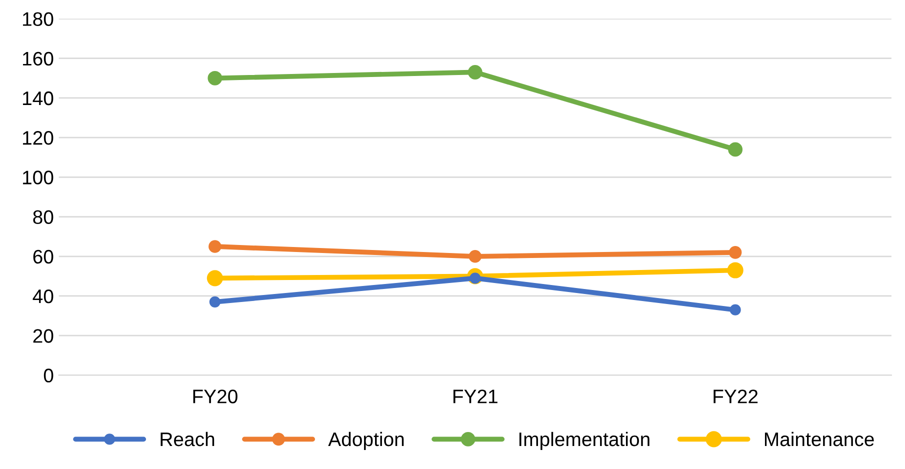 The width and height of the screenshot is (905, 469). Describe the element at coordinates (584, 441) in the screenshot. I see `legend-label: Implementation` at that location.